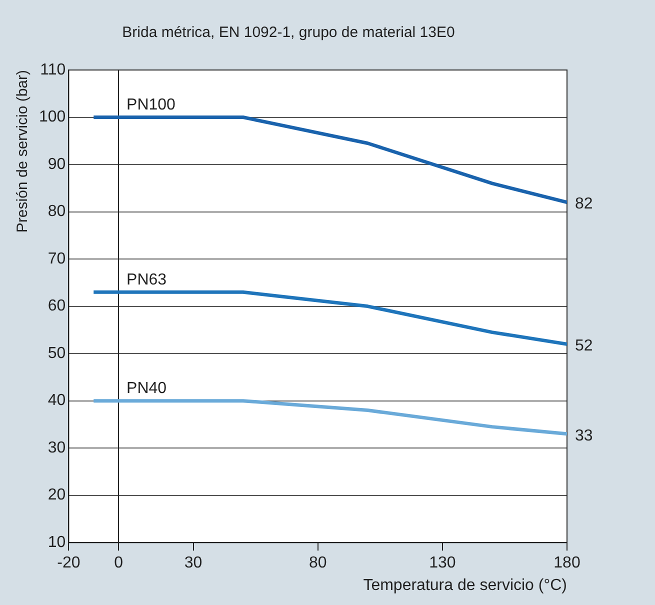  What do you see at coordinates (146, 280) in the screenshot?
I see `series-label: PN63` at bounding box center [146, 280].